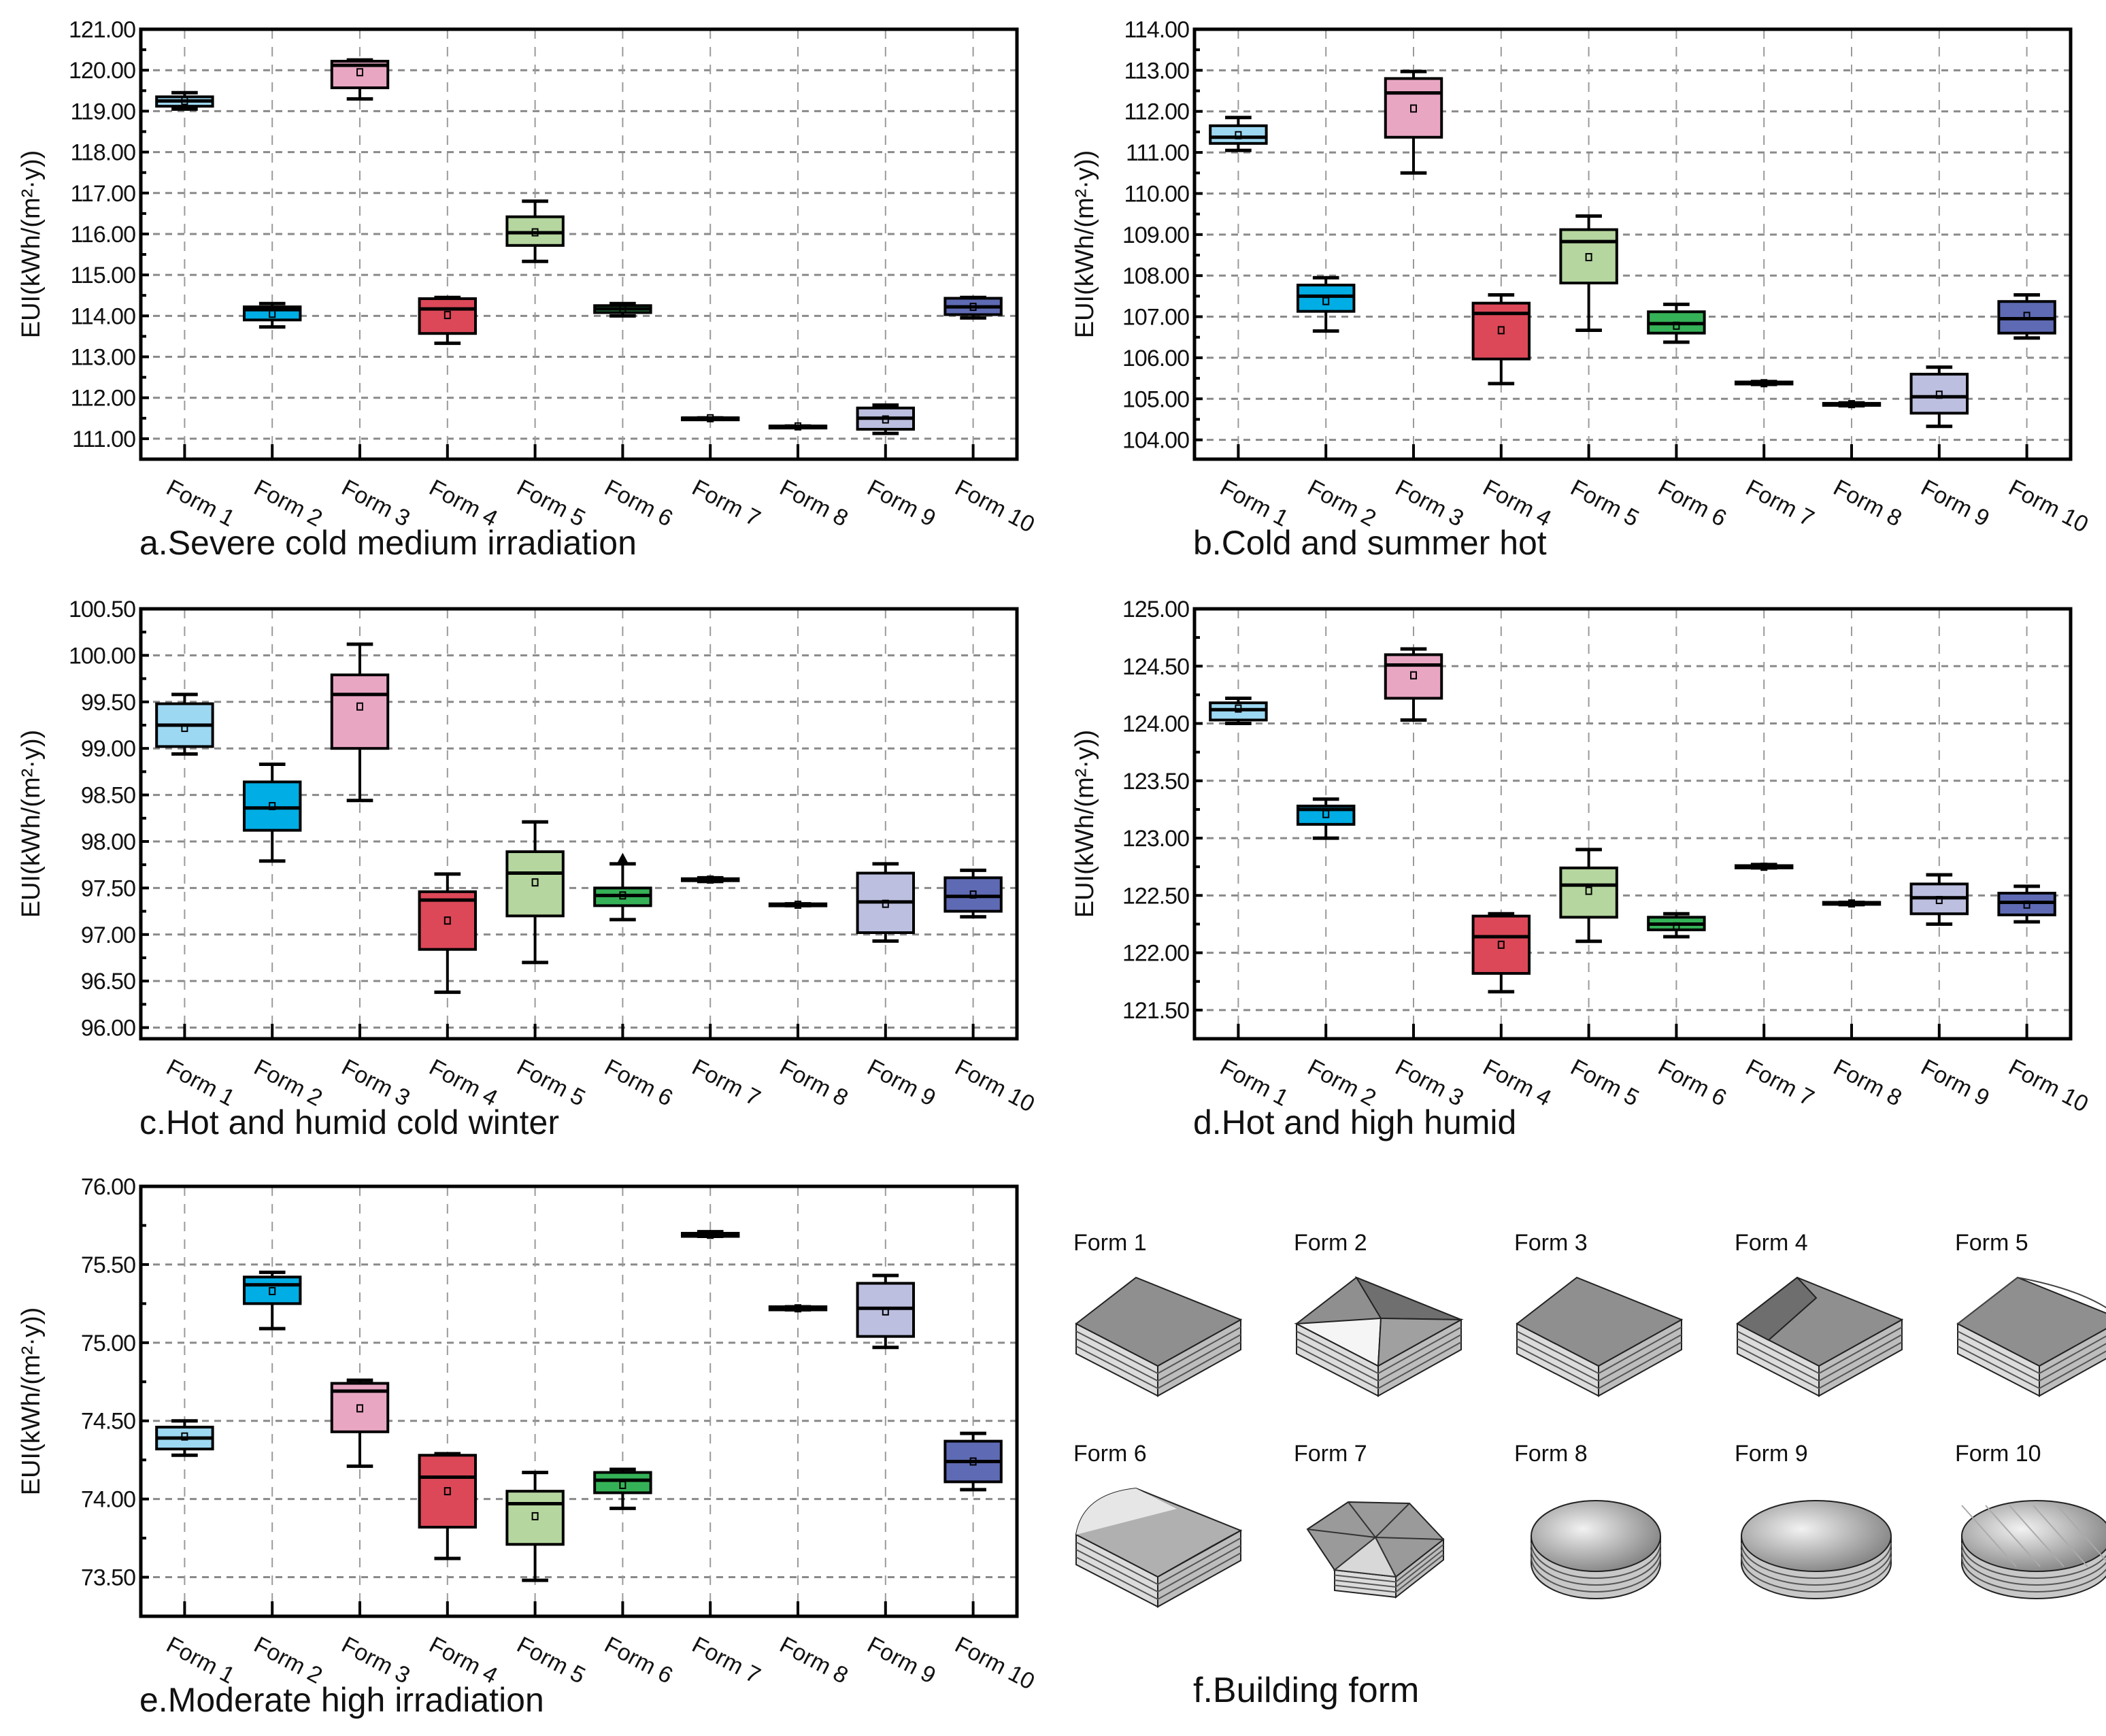  Describe the element at coordinates (108, 1500) in the screenshot. I see `y-tick-label: 74.00` at that location.